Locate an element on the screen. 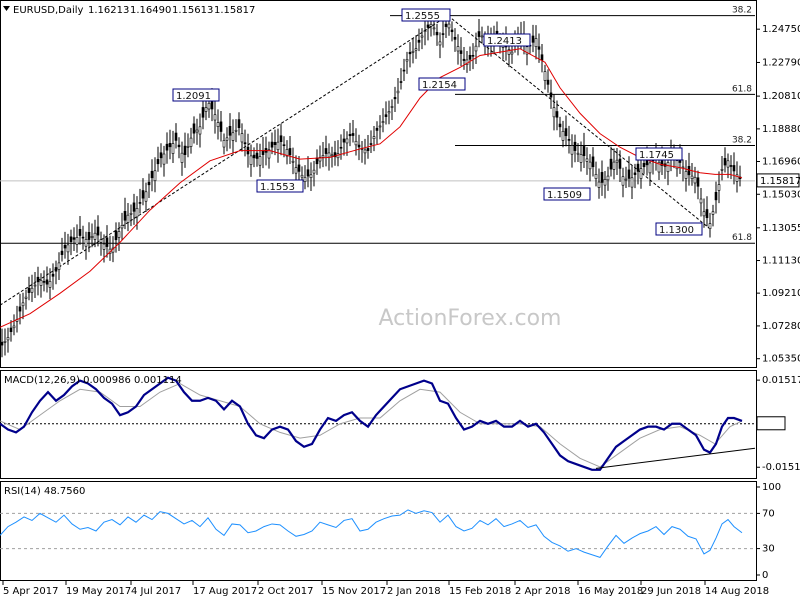 The image size is (800, 600). macd-signal-line is located at coordinates (371, 425).